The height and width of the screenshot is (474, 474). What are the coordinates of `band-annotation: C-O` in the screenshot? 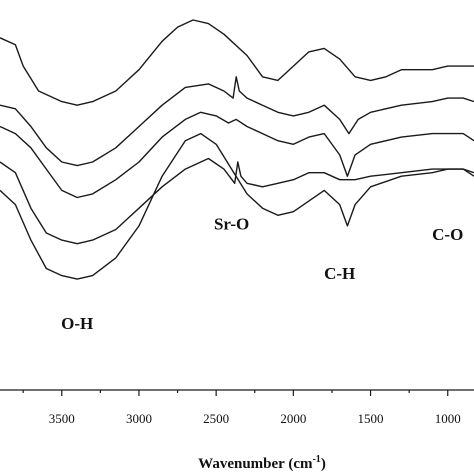 It's located at (447, 234).